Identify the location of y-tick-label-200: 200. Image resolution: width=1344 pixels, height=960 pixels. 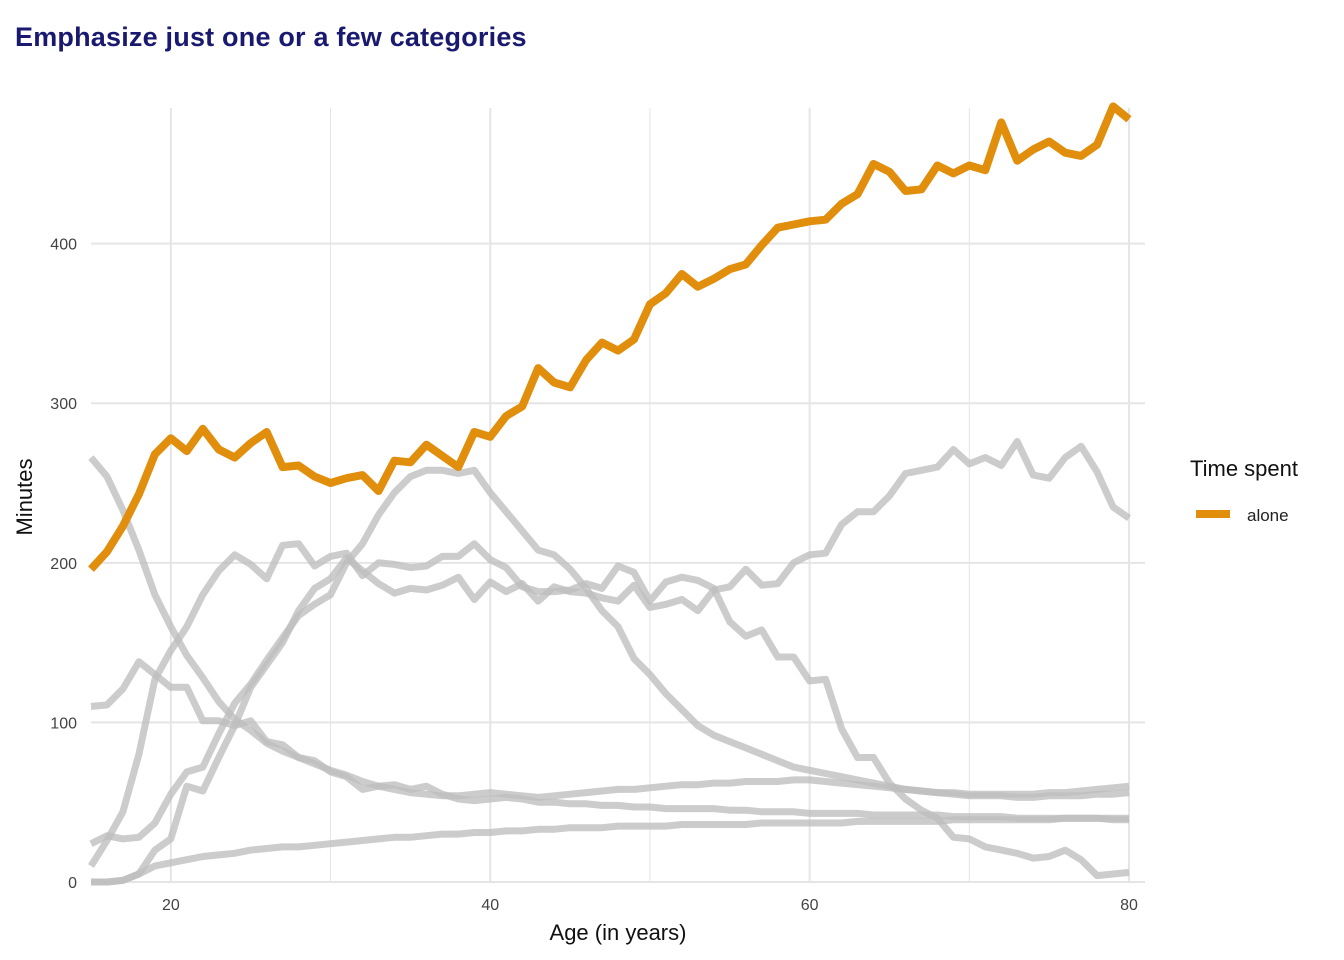
(63, 564).